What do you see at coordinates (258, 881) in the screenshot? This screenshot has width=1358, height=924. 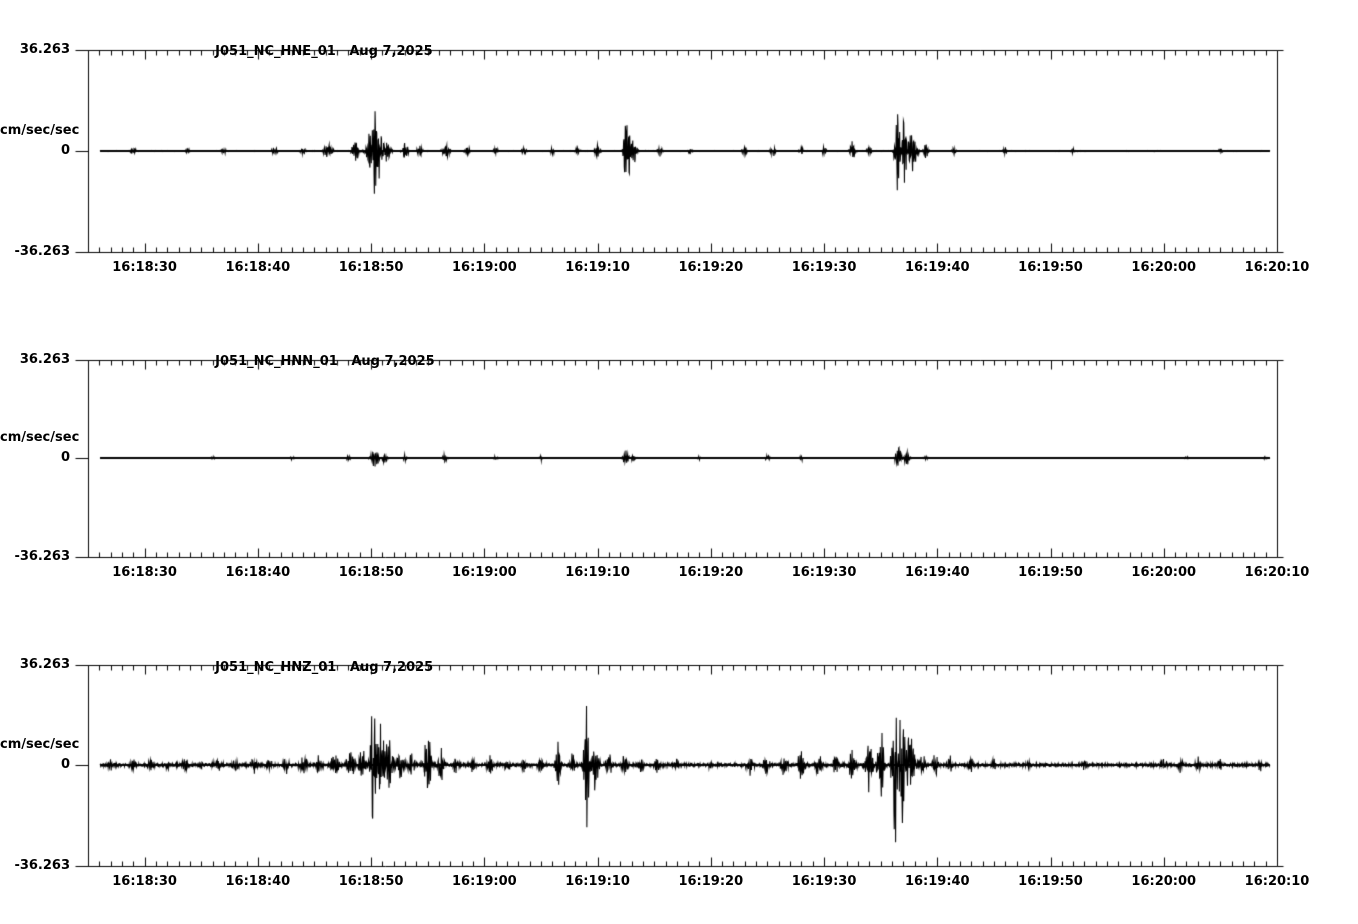 I see `x-axis-tick-label: 16:18:40` at bounding box center [258, 881].